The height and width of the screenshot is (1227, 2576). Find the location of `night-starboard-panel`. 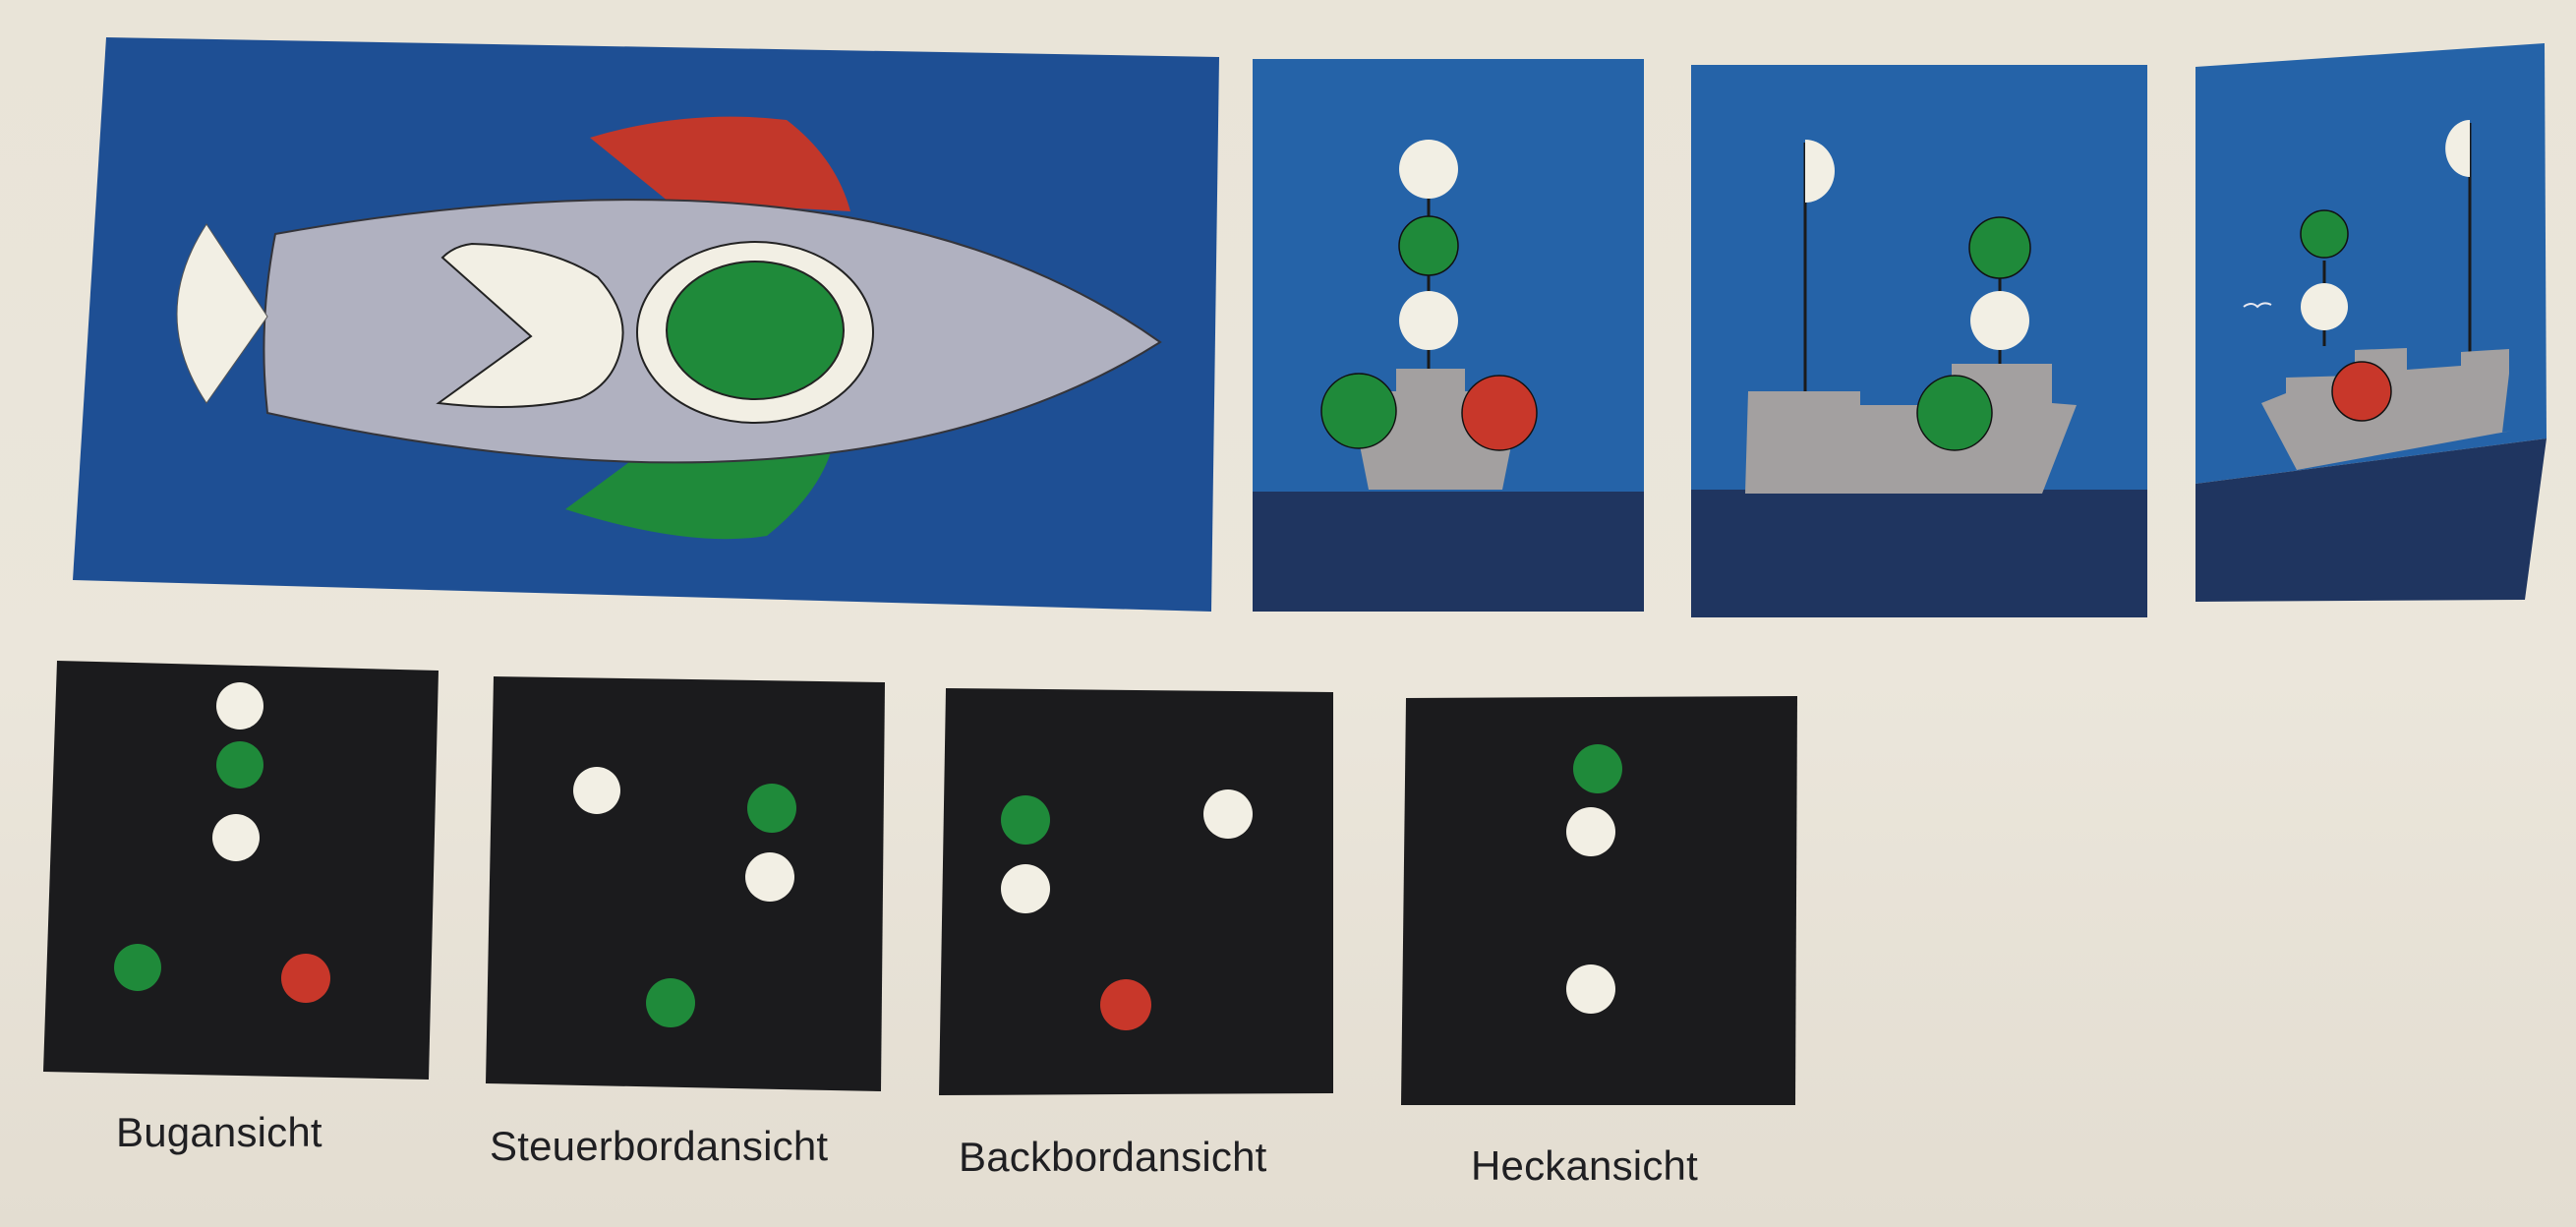

night-starboard-panel is located at coordinates (685, 883).